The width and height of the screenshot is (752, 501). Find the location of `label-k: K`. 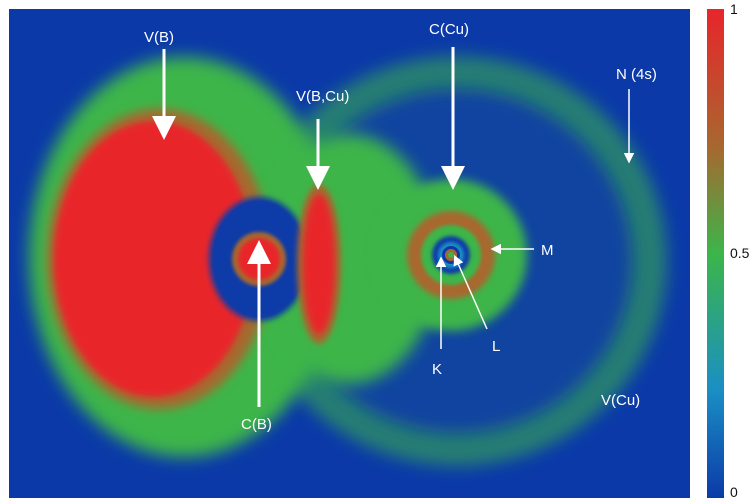

label-k: K is located at coordinates (437, 369).